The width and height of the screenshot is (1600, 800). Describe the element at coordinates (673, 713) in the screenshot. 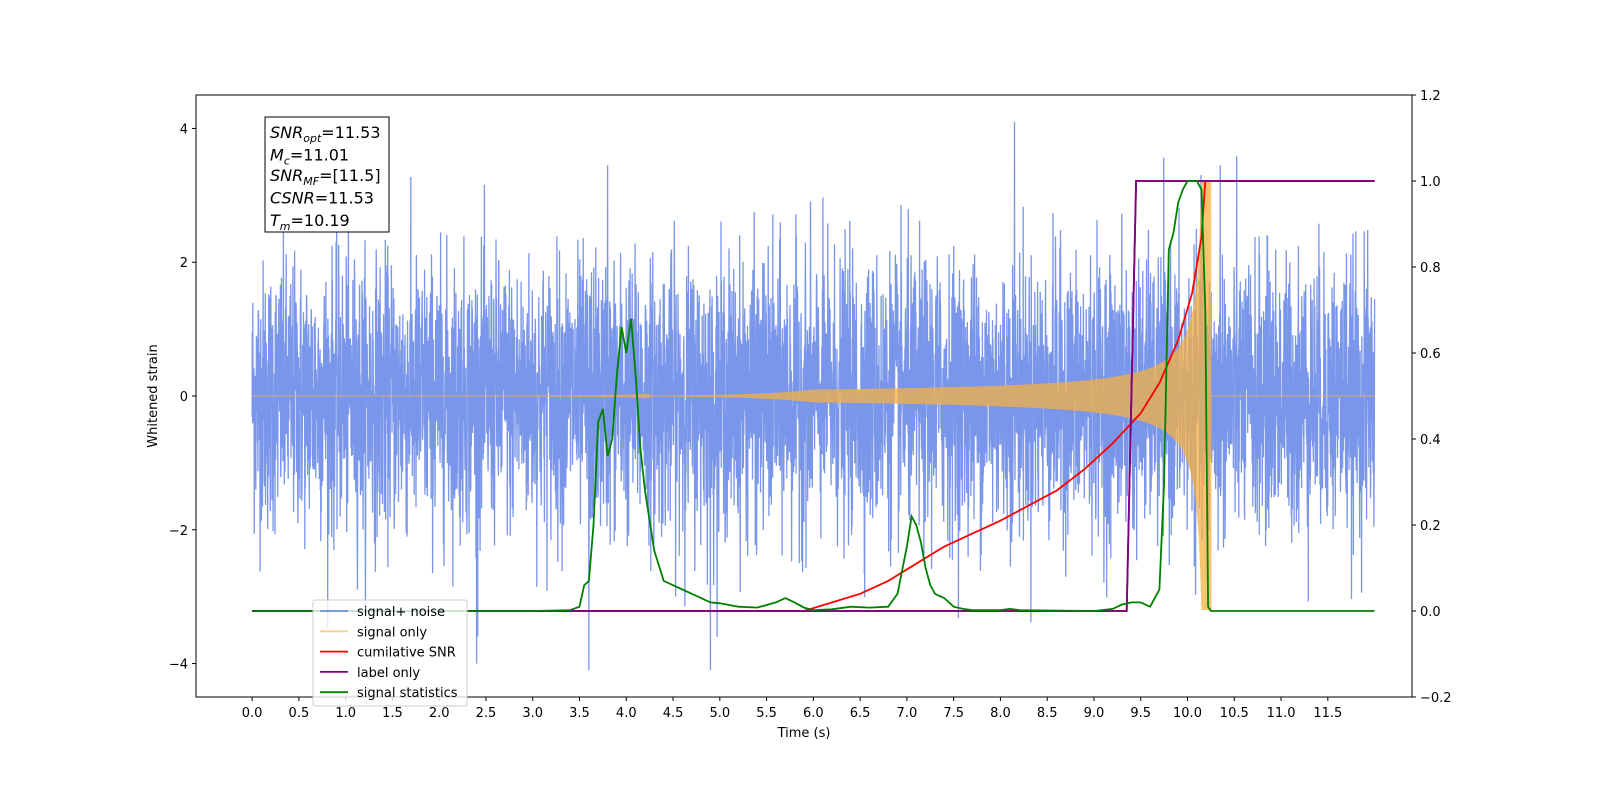

I see `x-tick-label: 4.5` at that location.